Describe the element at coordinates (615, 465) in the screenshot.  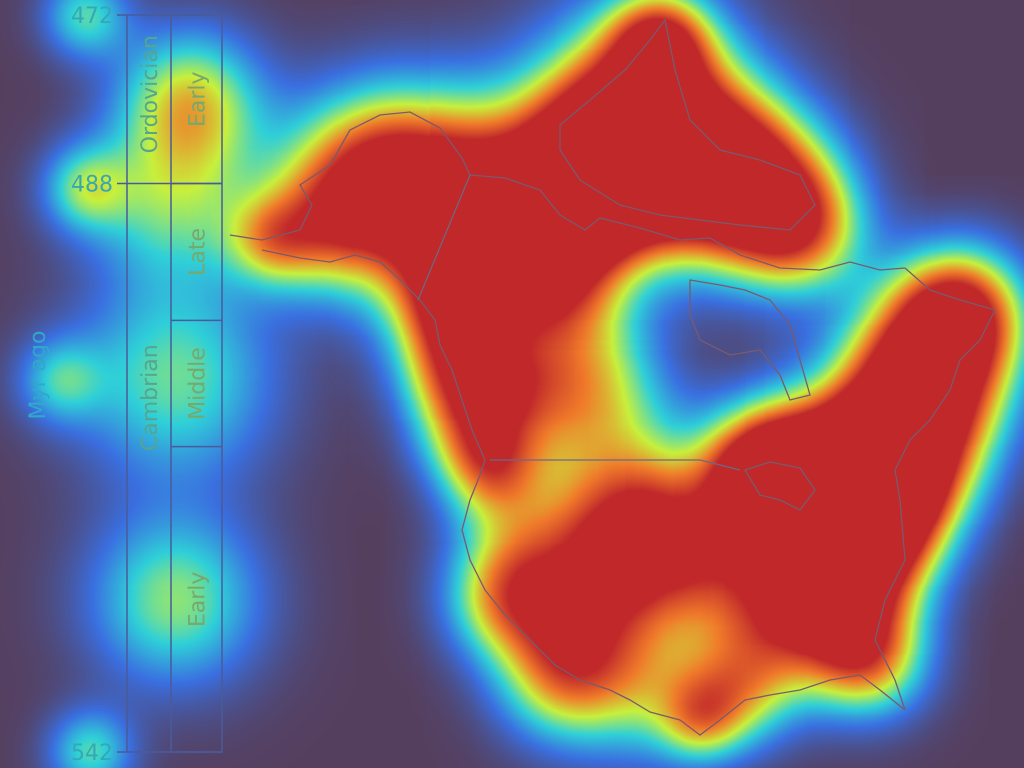
I see `canada-us-border` at that location.